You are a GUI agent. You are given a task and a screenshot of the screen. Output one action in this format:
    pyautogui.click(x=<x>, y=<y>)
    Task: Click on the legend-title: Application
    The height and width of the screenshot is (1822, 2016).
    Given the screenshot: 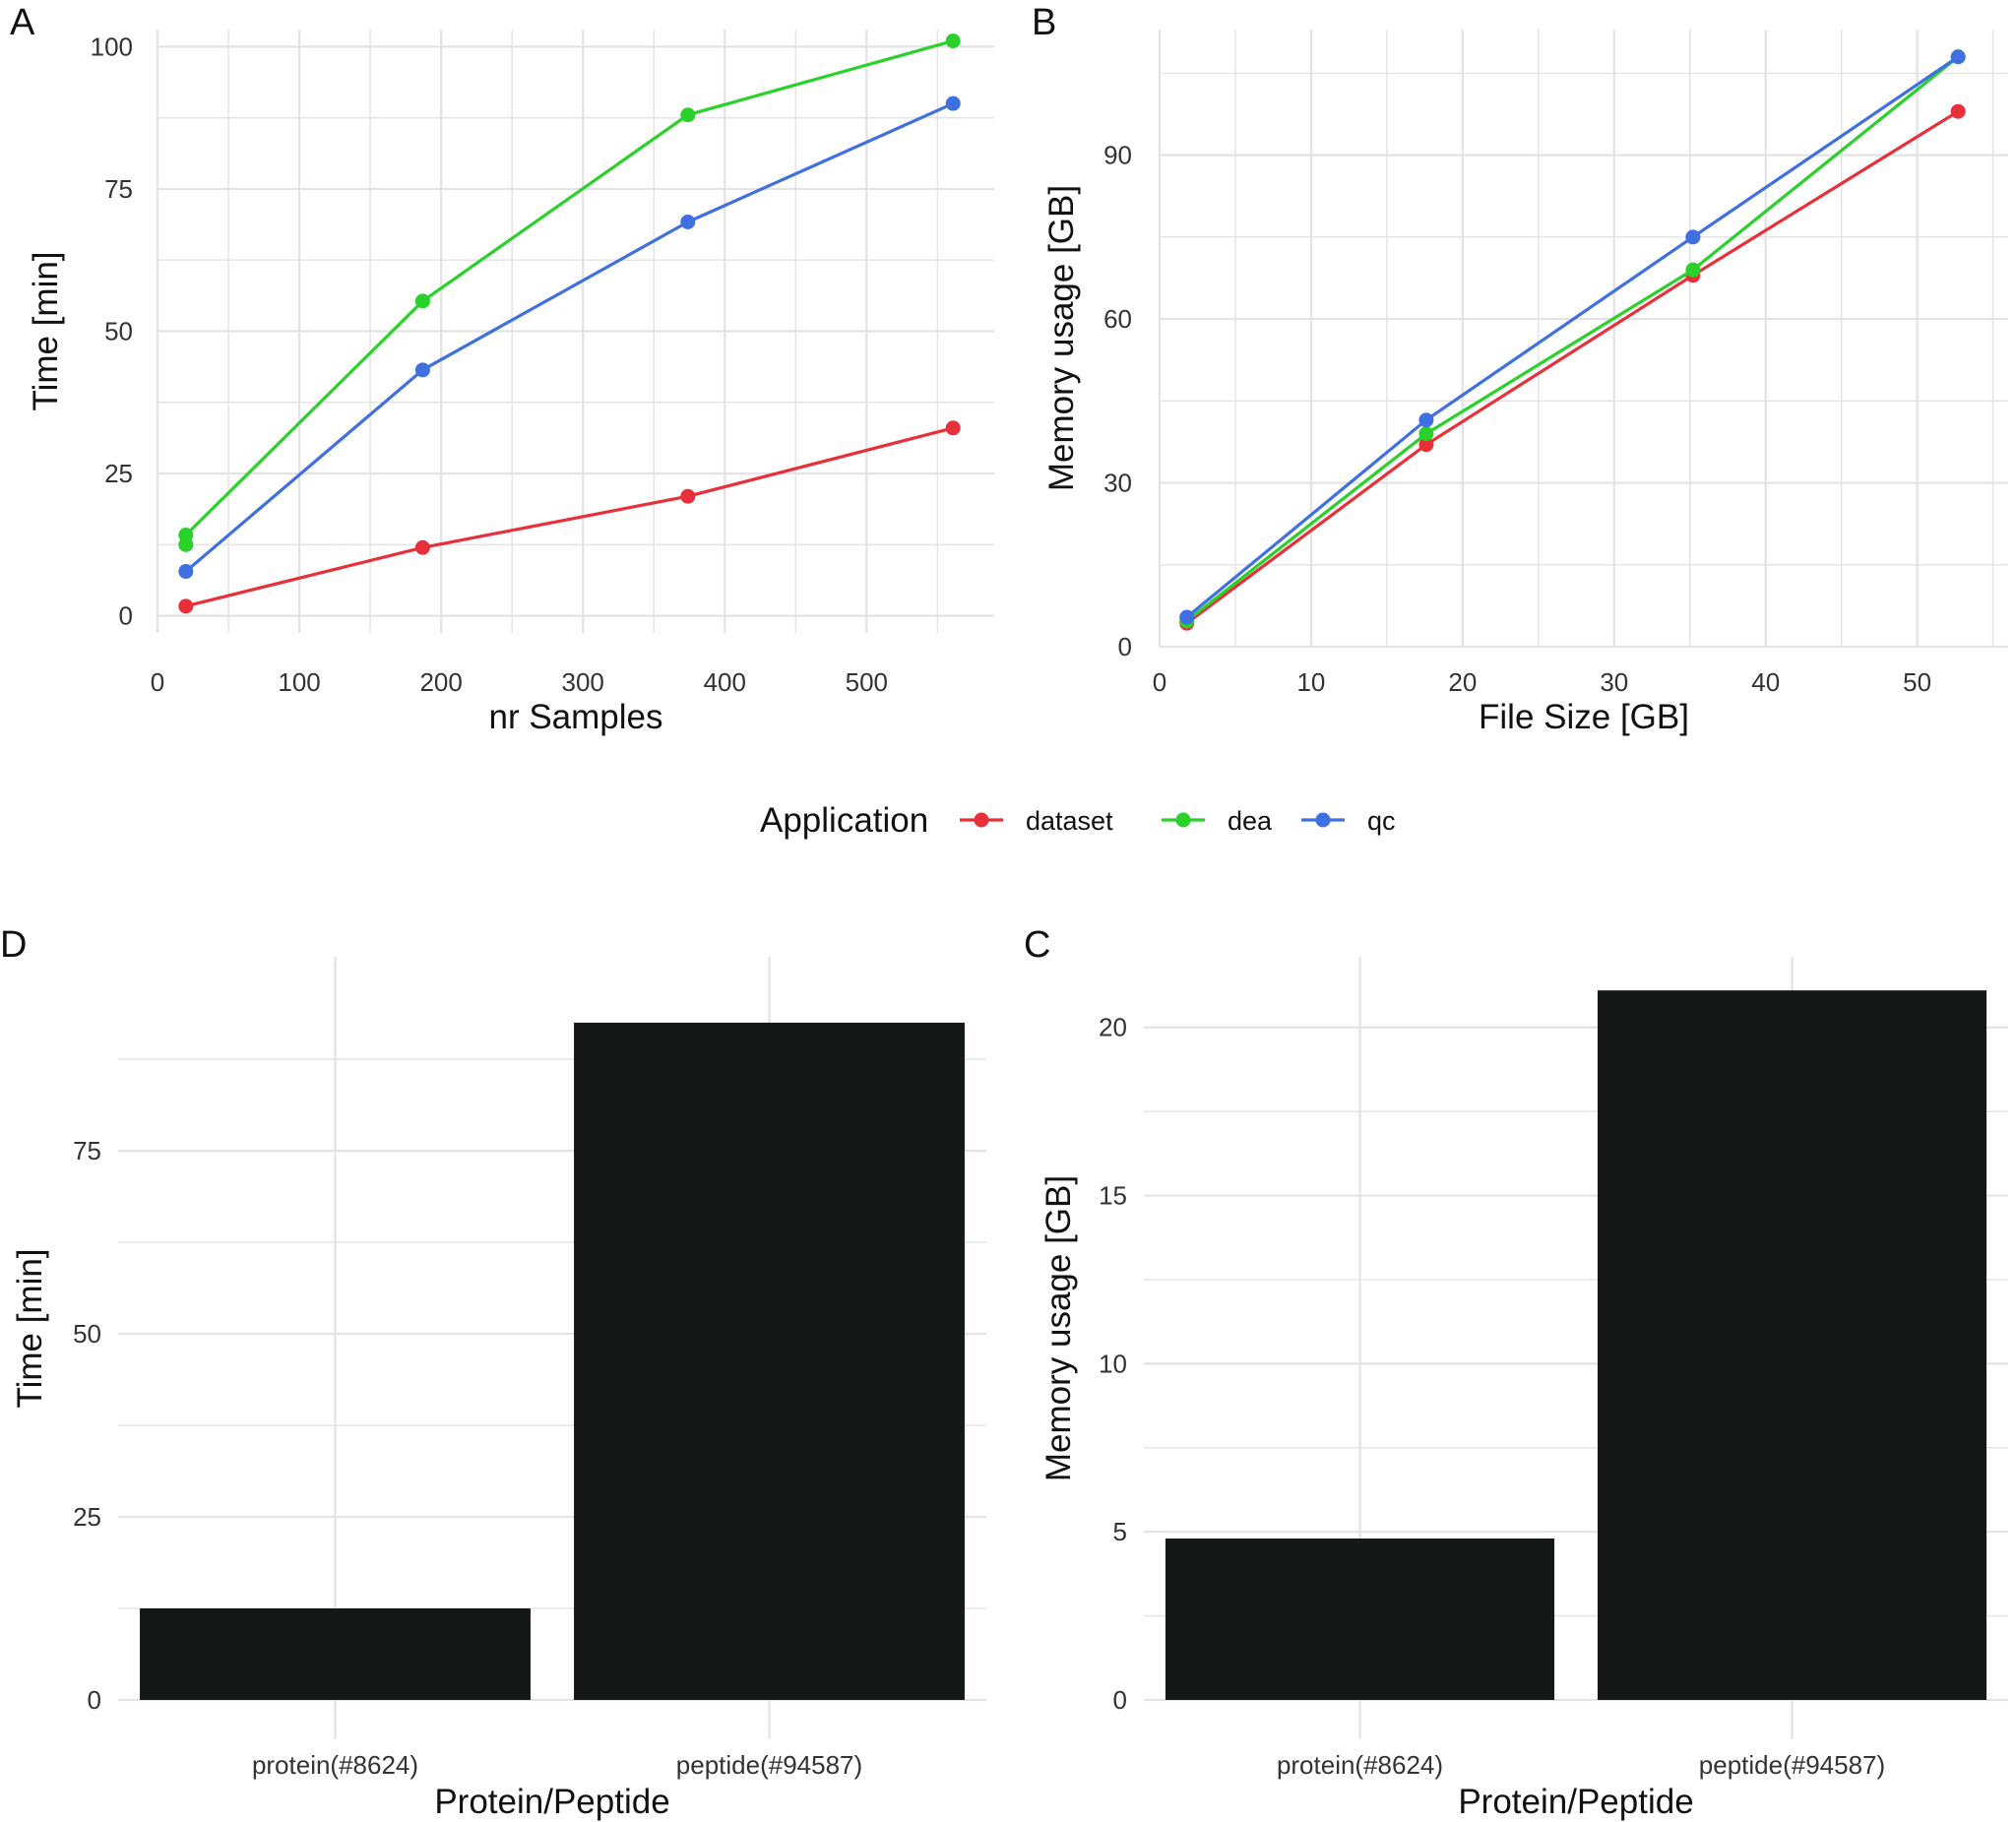 What is the action you would take?
    pyautogui.click(x=844, y=821)
    